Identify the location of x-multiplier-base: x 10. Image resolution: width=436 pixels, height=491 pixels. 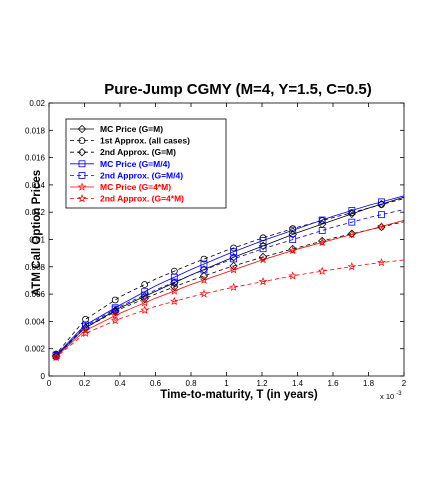
(387, 396).